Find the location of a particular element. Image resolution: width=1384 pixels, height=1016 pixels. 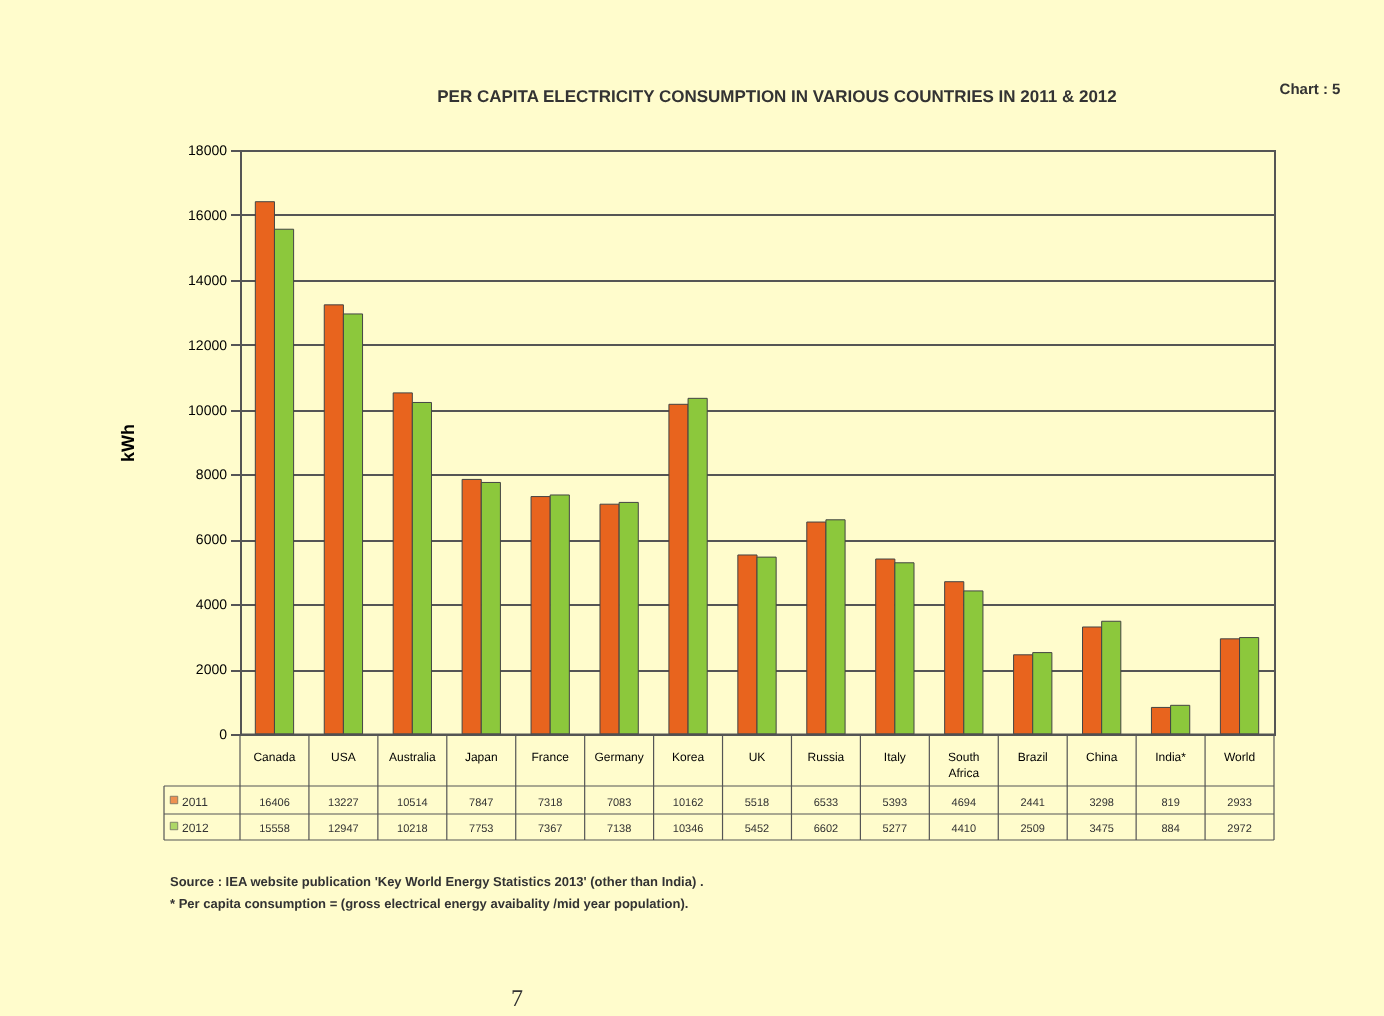

chart-title: PER CAPITA ELECTRICITY CONSUMPTION IN VARIOUS COUNTRIES IN 2011 & 2012 is located at coordinates (777, 96).